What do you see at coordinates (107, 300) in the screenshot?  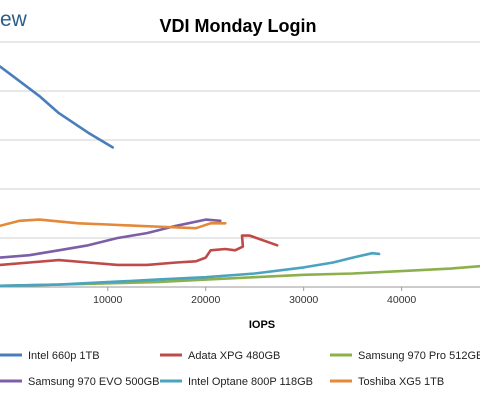 I see `x-tick-label-1: 10000` at bounding box center [107, 300].